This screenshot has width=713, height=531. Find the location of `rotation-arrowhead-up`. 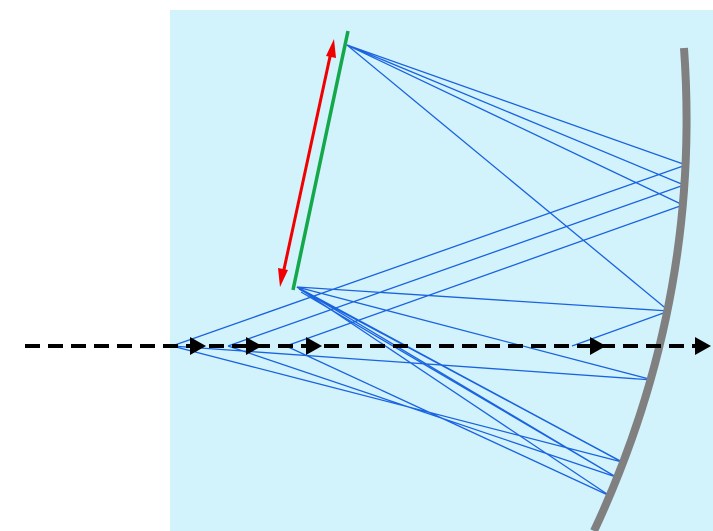

rotation-arrowhead-up is located at coordinates (331, 48).